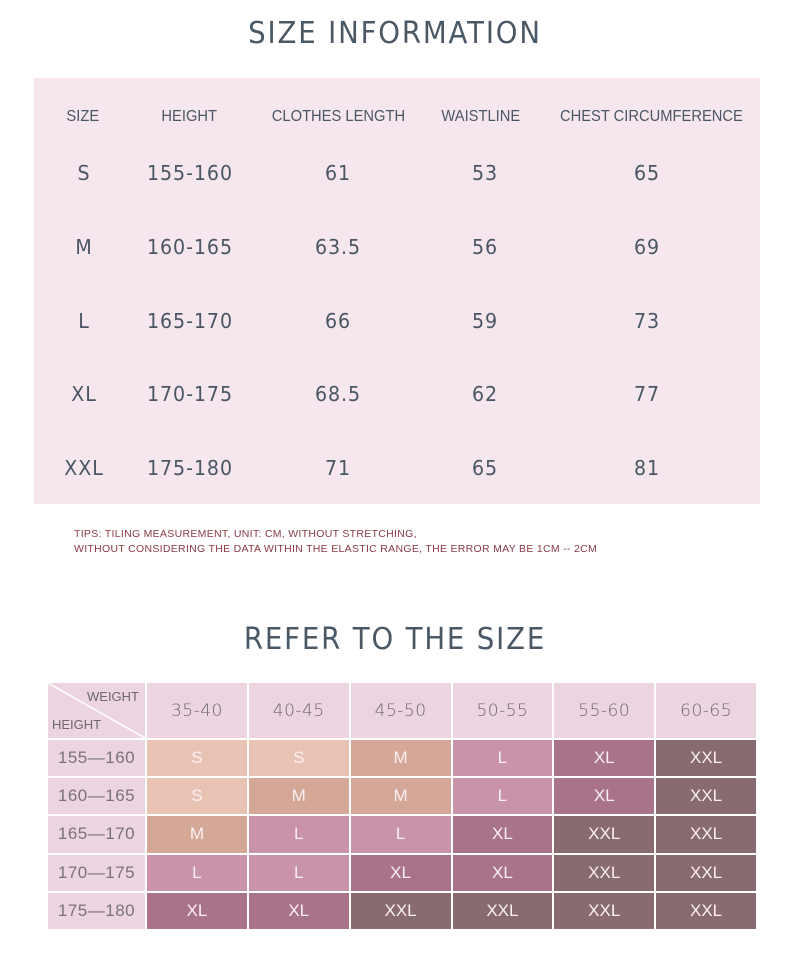  Describe the element at coordinates (485, 320) in the screenshot. I see `size-cell-waist: 59` at that location.